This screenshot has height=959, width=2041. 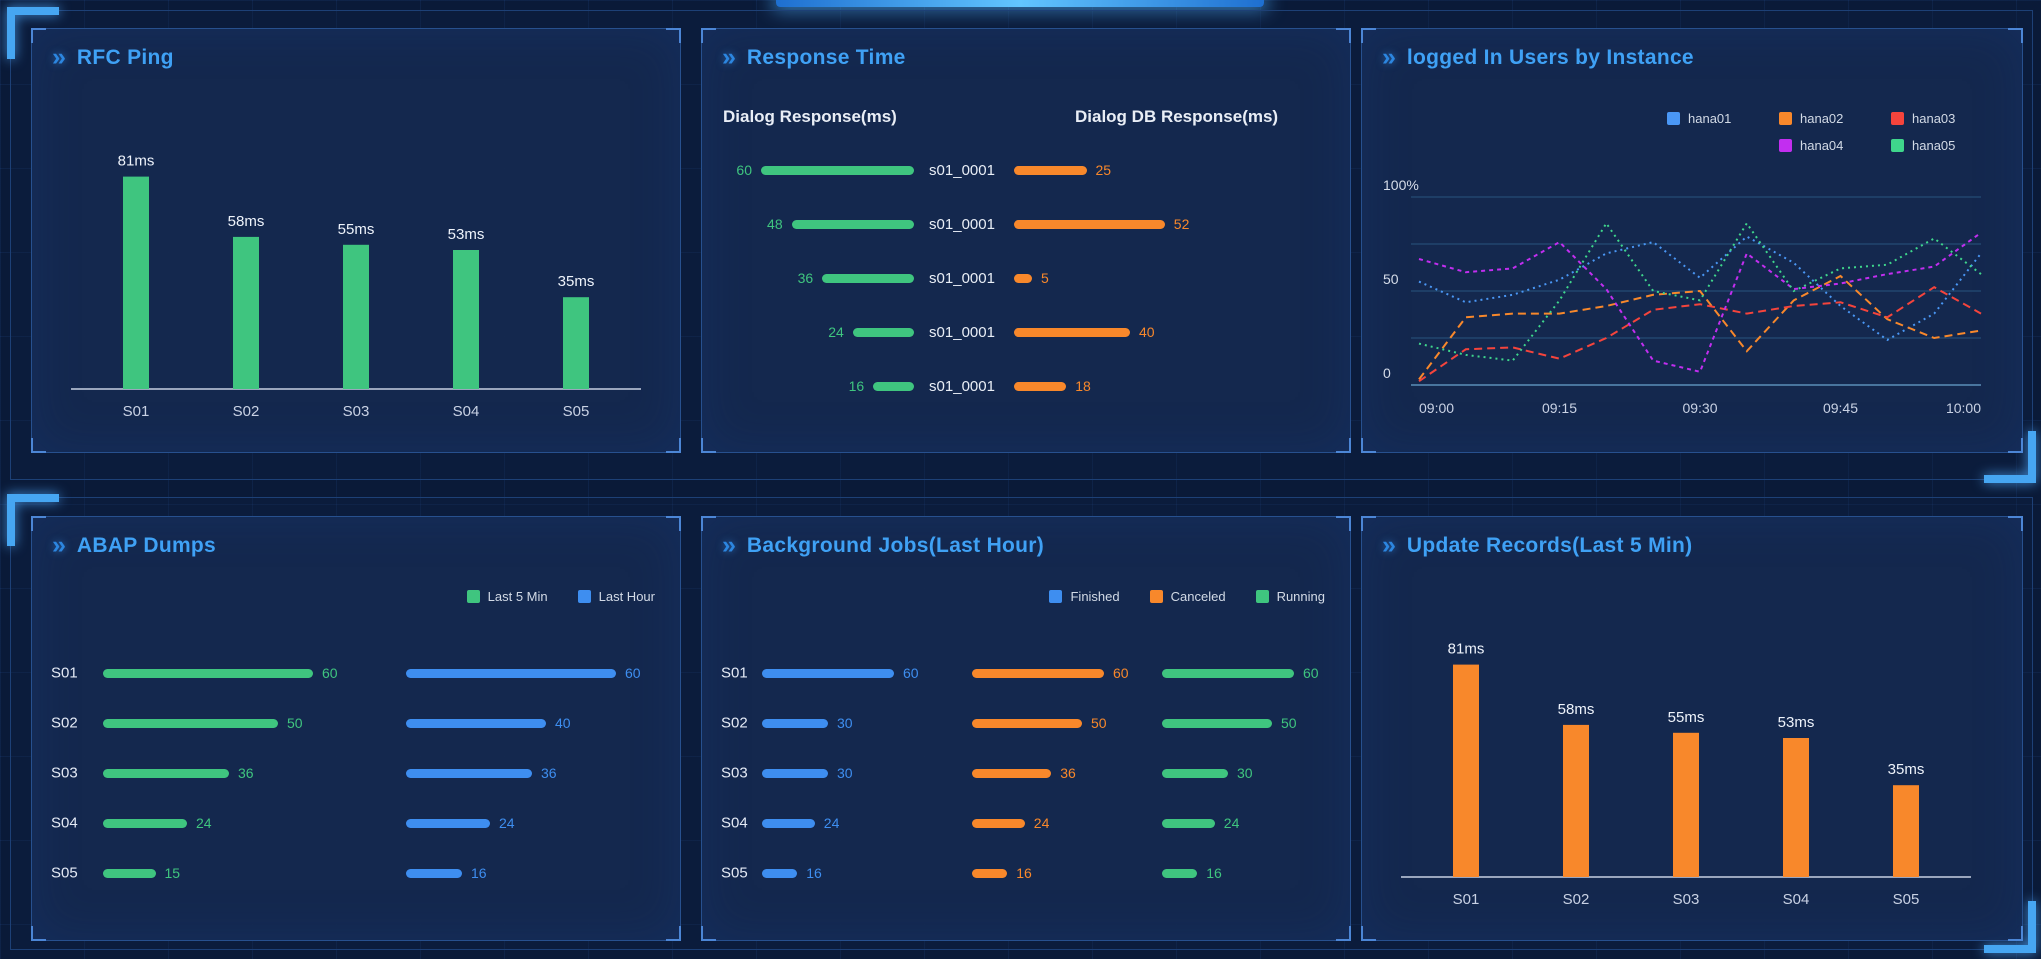 What do you see at coordinates (507, 596) in the screenshot?
I see `legend-item-last-5-min: Last 5 Min` at bounding box center [507, 596].